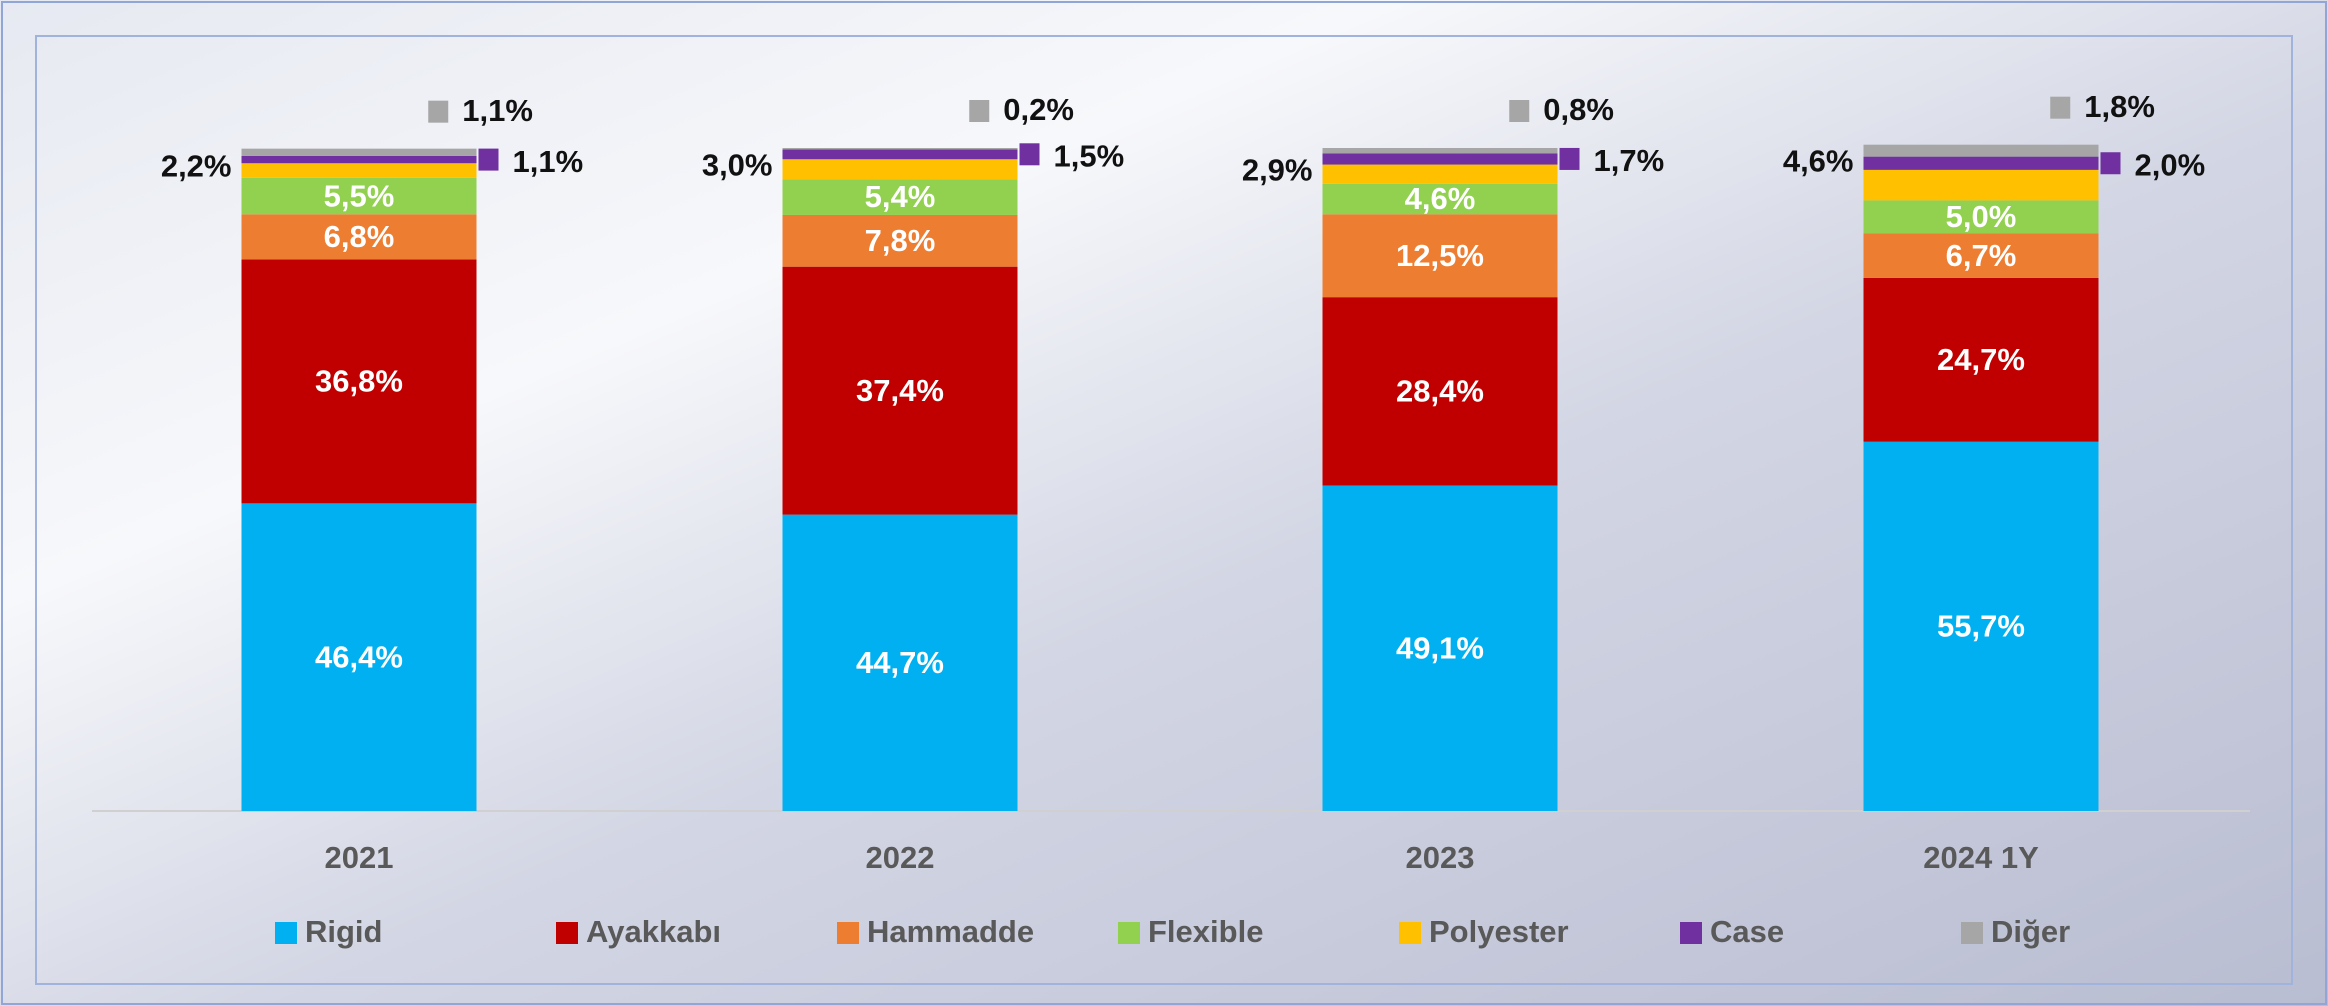 This screenshot has height=1006, width=2328. I want to click on legend-label: Diğer, so click(2030, 931).